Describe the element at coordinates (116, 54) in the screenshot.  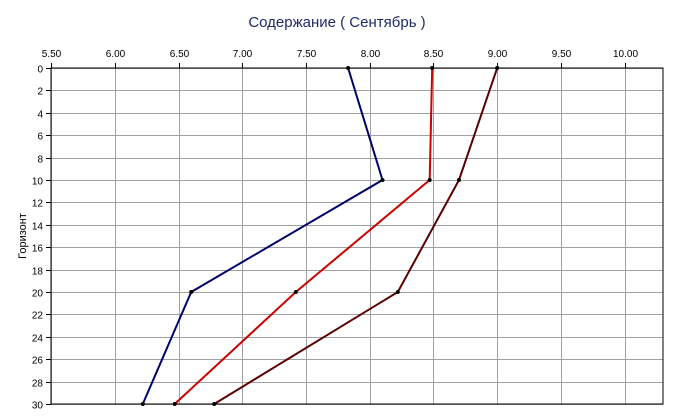
I see `x-tick-label: 6.00` at that location.